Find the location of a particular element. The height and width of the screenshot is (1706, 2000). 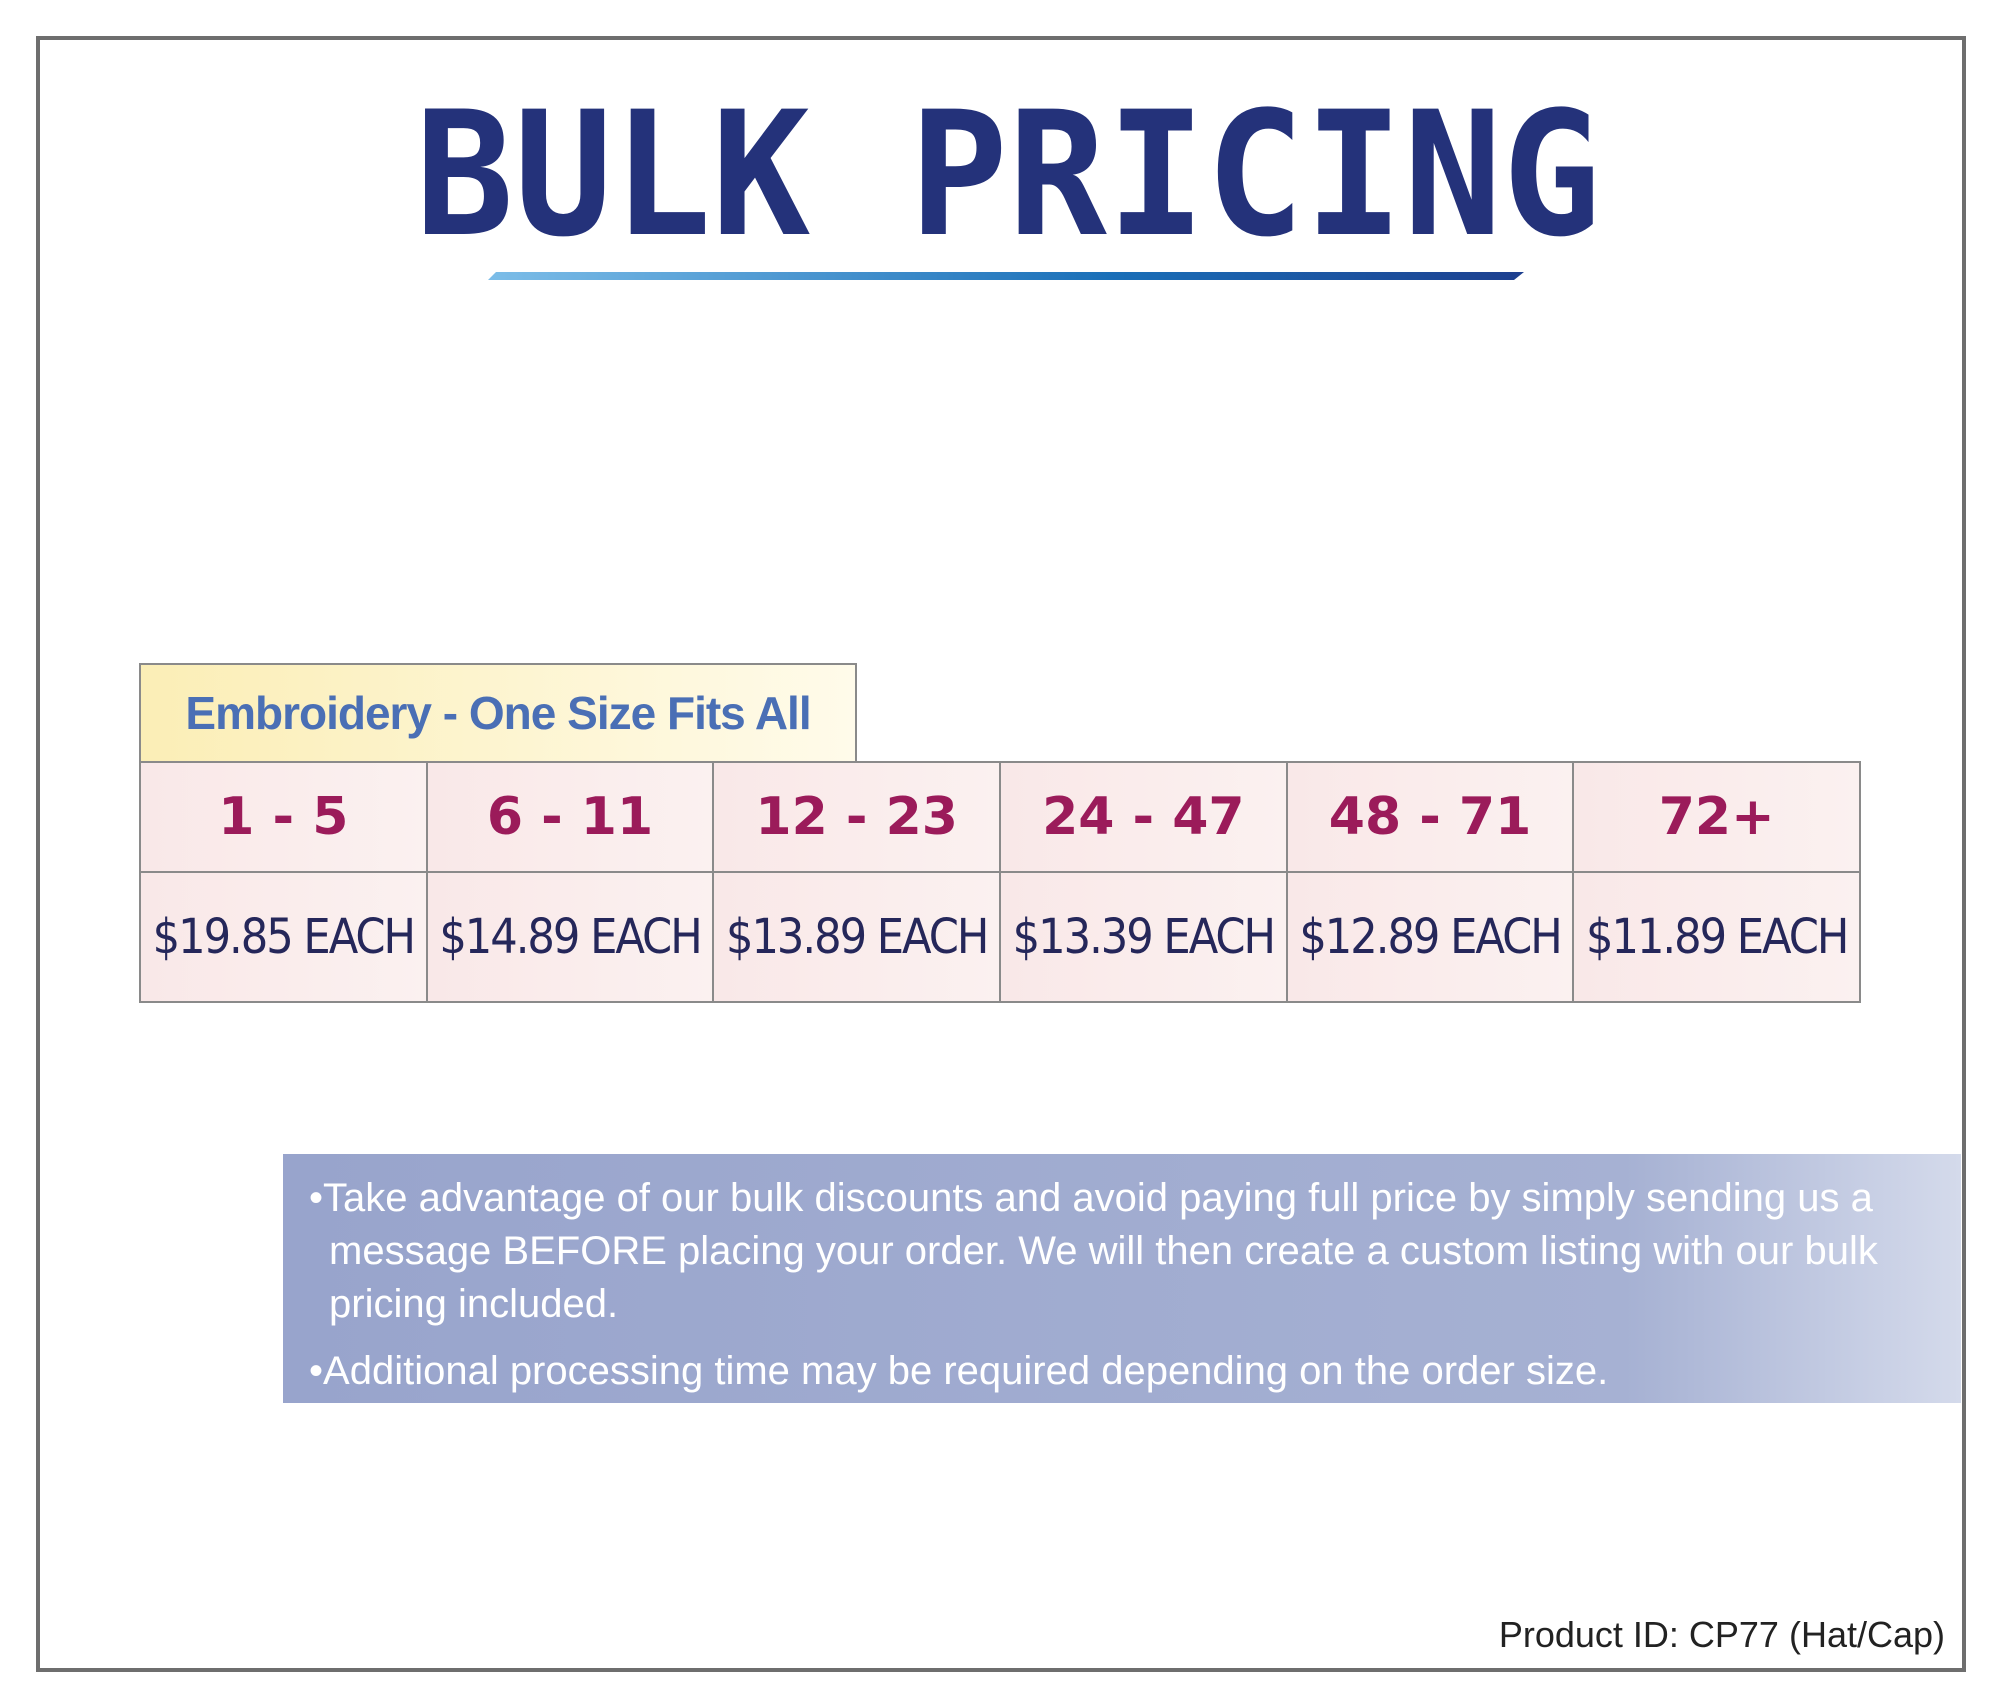

price-cell: $12.89 EACH is located at coordinates (1429, 937).